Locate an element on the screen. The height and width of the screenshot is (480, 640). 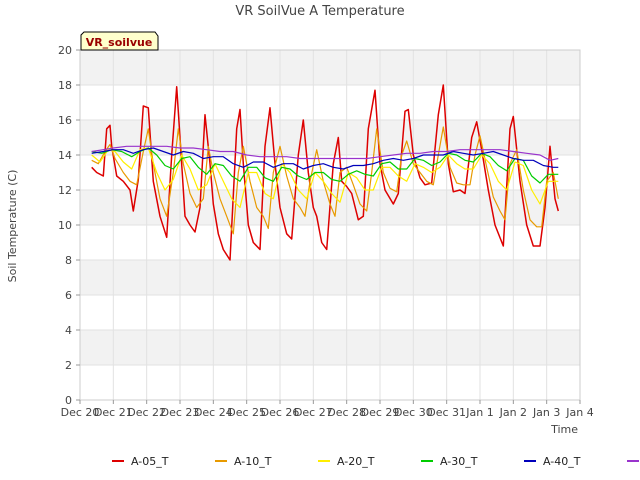
y-tick-label: 10 is located at coordinates (65, 225).